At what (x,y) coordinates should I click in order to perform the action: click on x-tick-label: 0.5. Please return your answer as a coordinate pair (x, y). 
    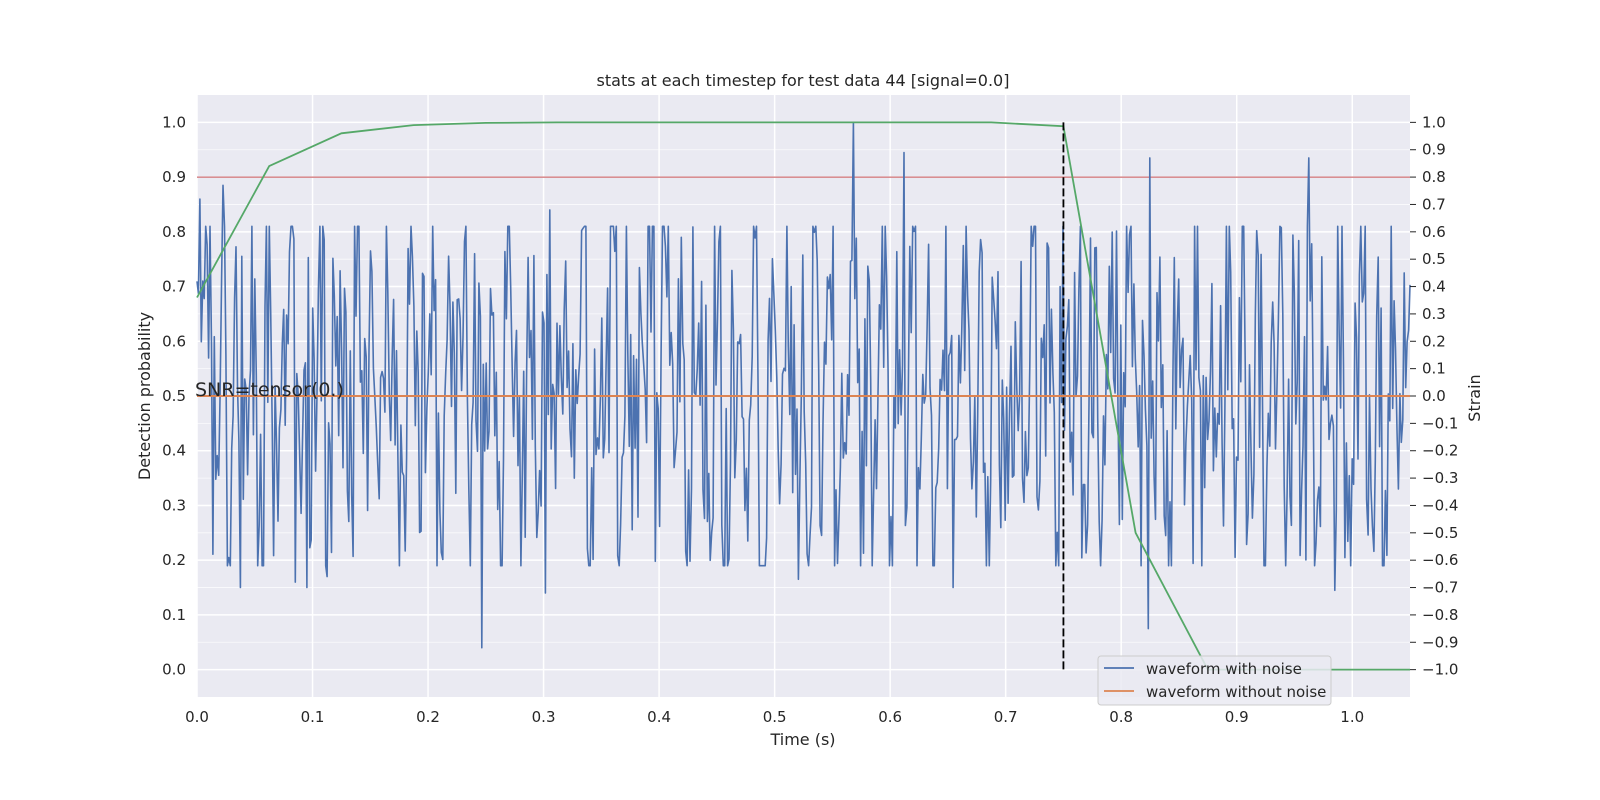
    Looking at the image, I should click on (775, 717).